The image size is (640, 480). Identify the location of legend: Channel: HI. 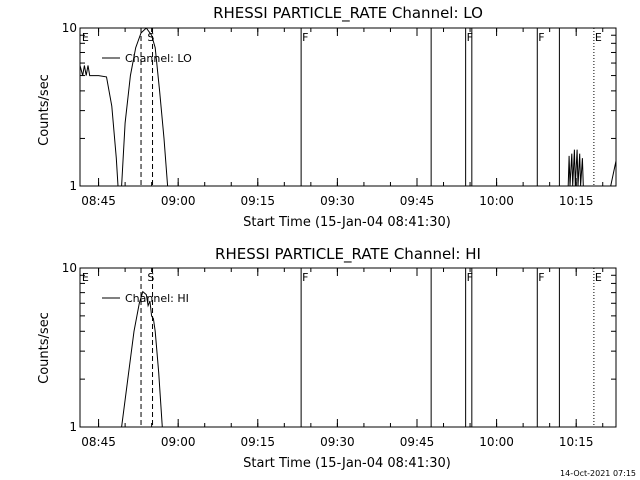
(145, 298).